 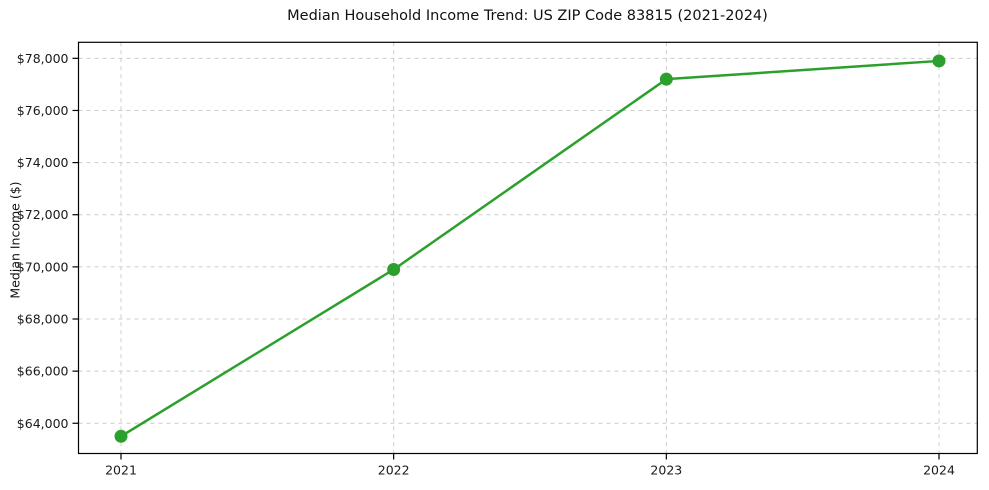 What do you see at coordinates (43, 58) in the screenshot?
I see `y-tick-label: $78,000` at bounding box center [43, 58].